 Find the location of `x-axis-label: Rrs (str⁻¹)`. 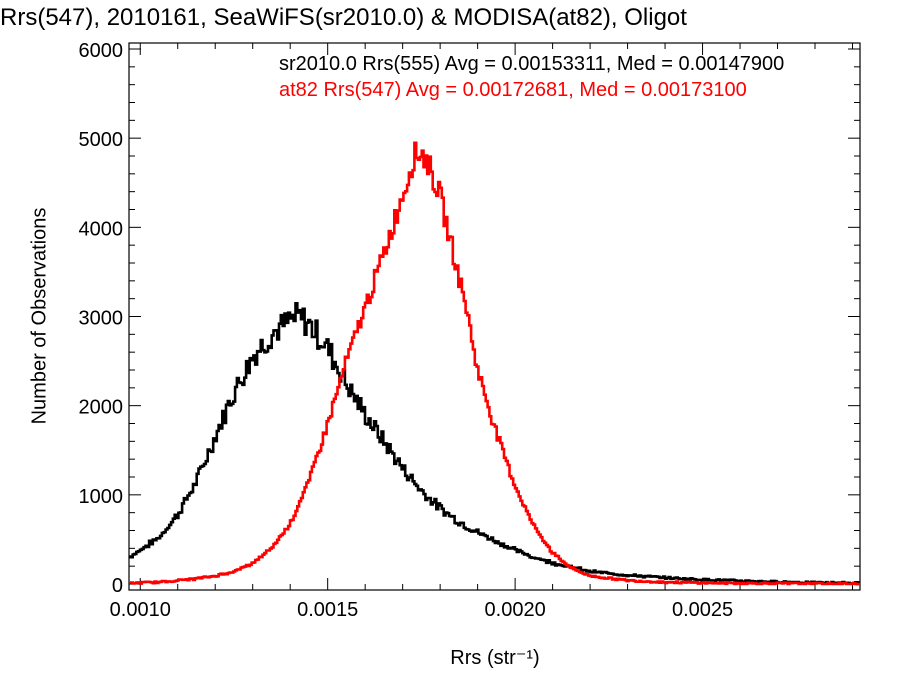

x-axis-label: Rrs (str⁻¹) is located at coordinates (495, 658).